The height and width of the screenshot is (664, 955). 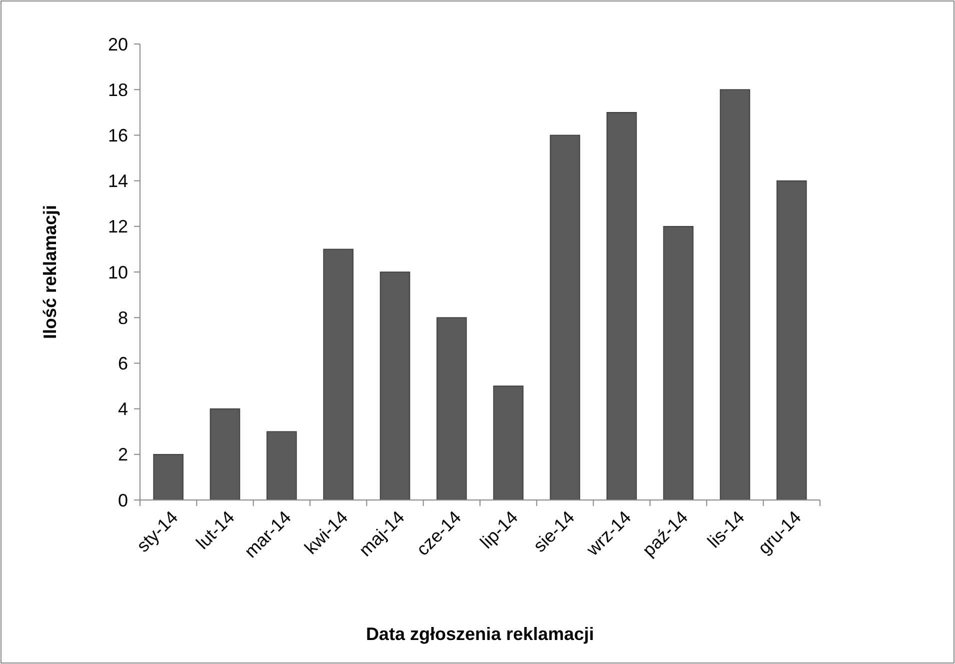 What do you see at coordinates (123, 364) in the screenshot?
I see `y-tick-label: 6` at bounding box center [123, 364].